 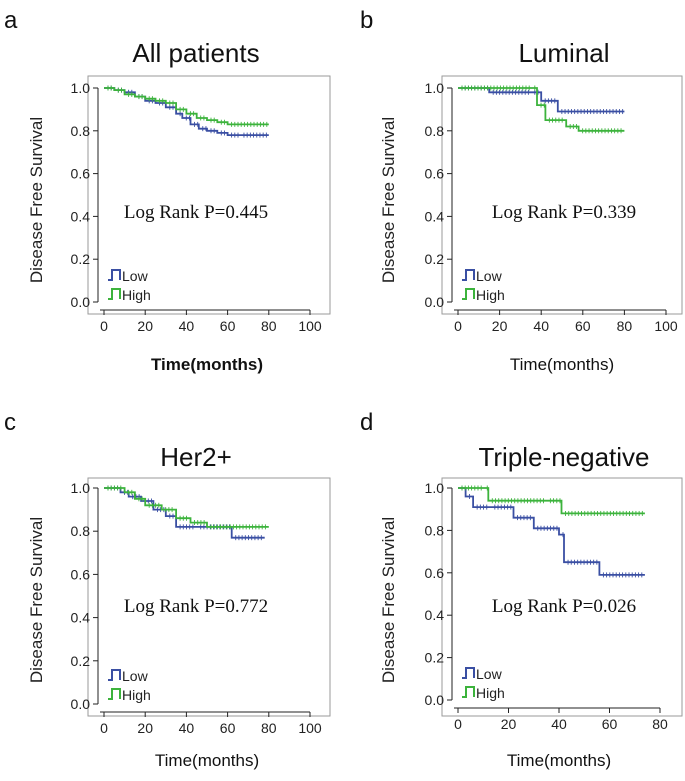 I want to click on panel-letter: b, so click(x=366, y=20).